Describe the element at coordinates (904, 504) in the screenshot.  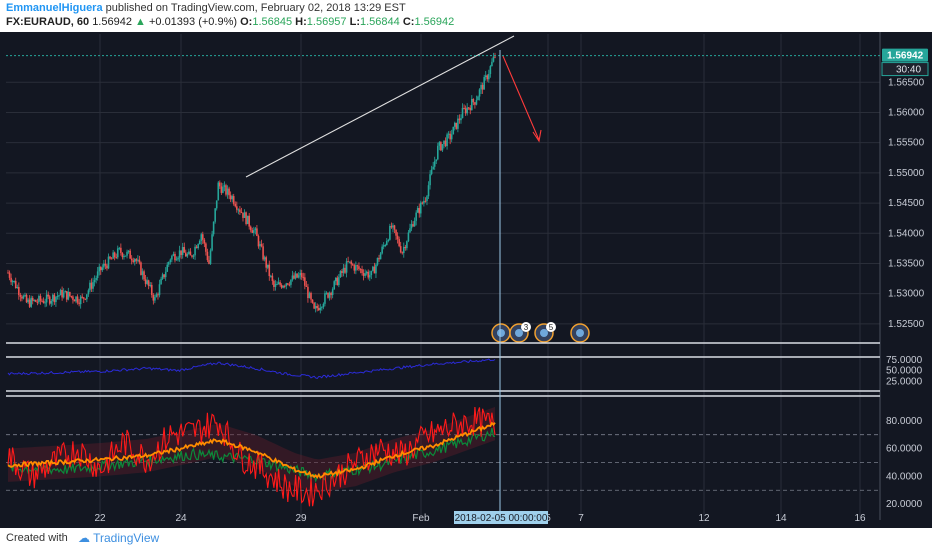
I see `osc-tick-label: 20.0000` at that location.